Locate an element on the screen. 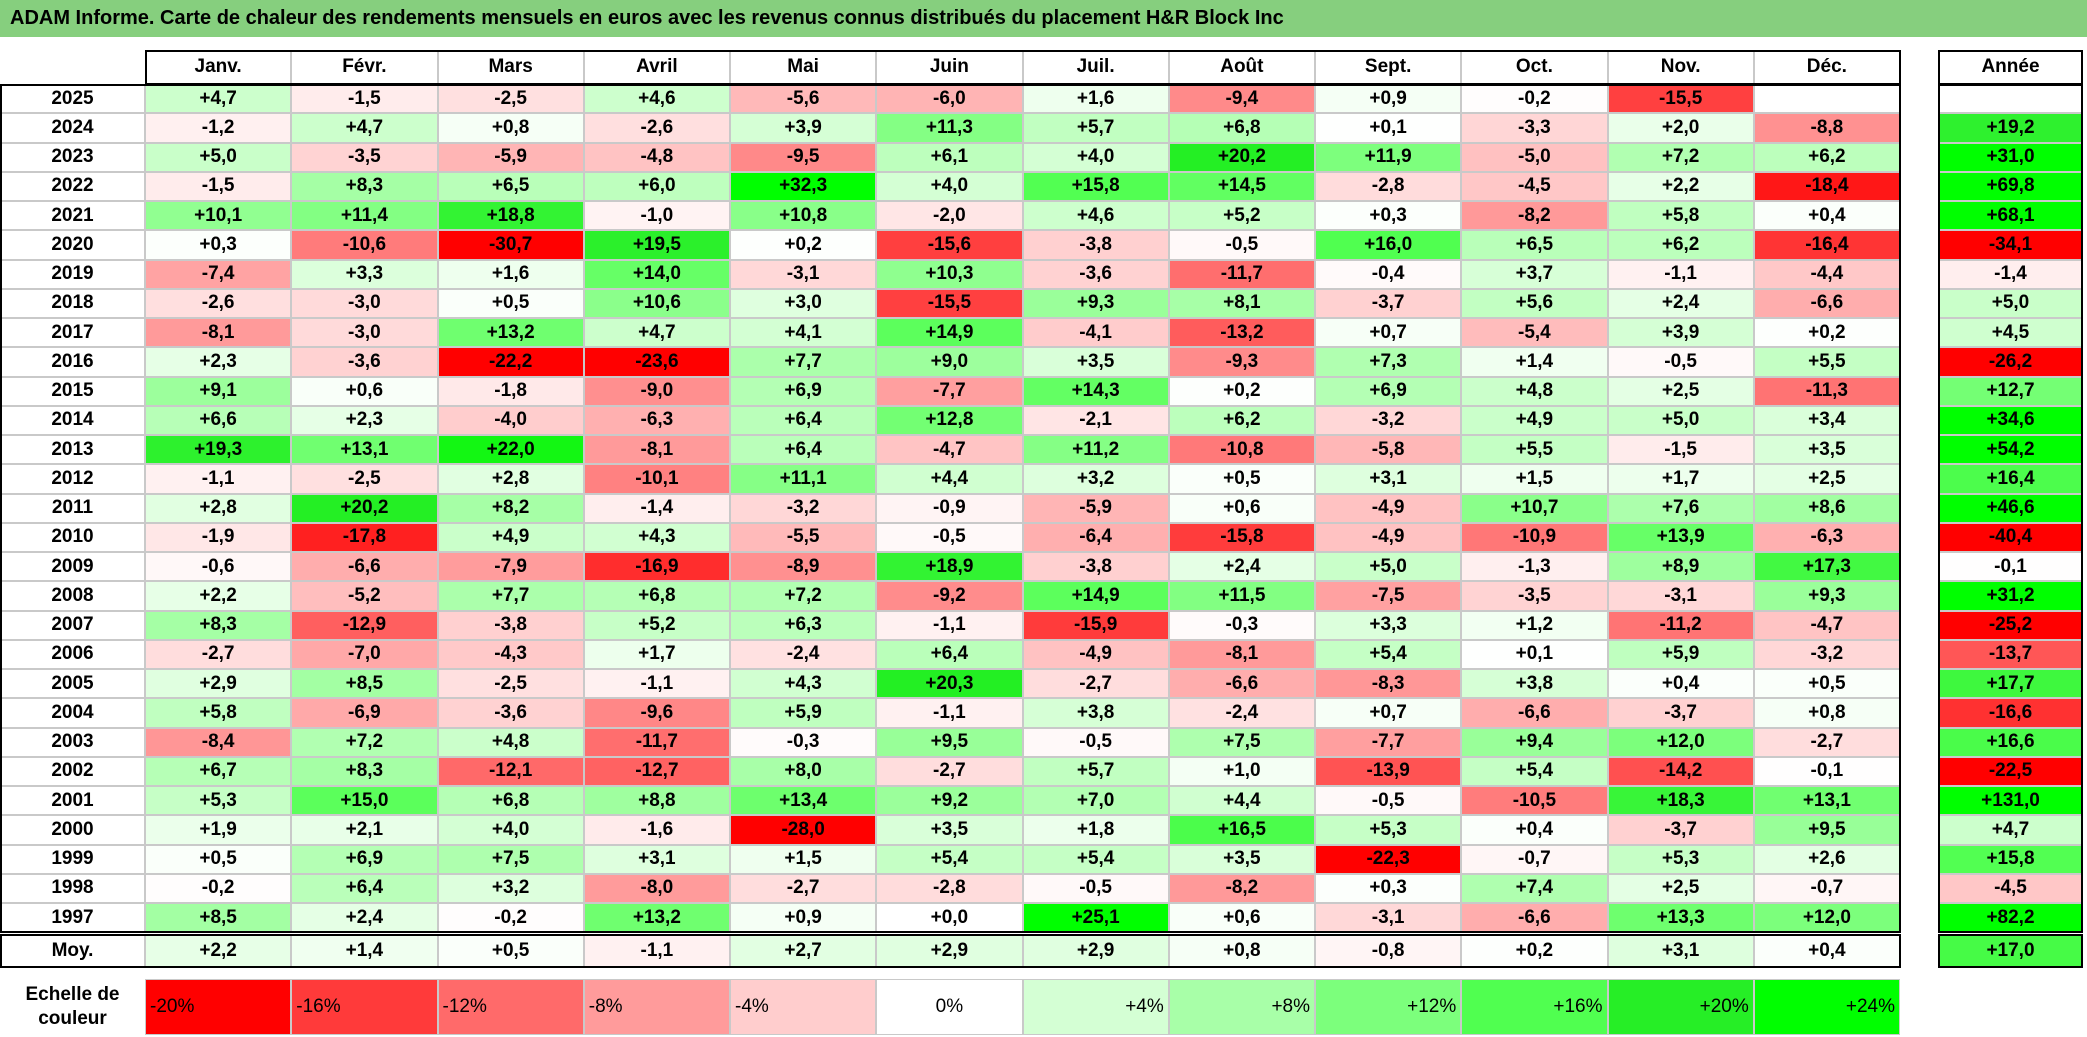 The width and height of the screenshot is (2087, 1037). heat-cell: +3,1 is located at coordinates (656, 859).